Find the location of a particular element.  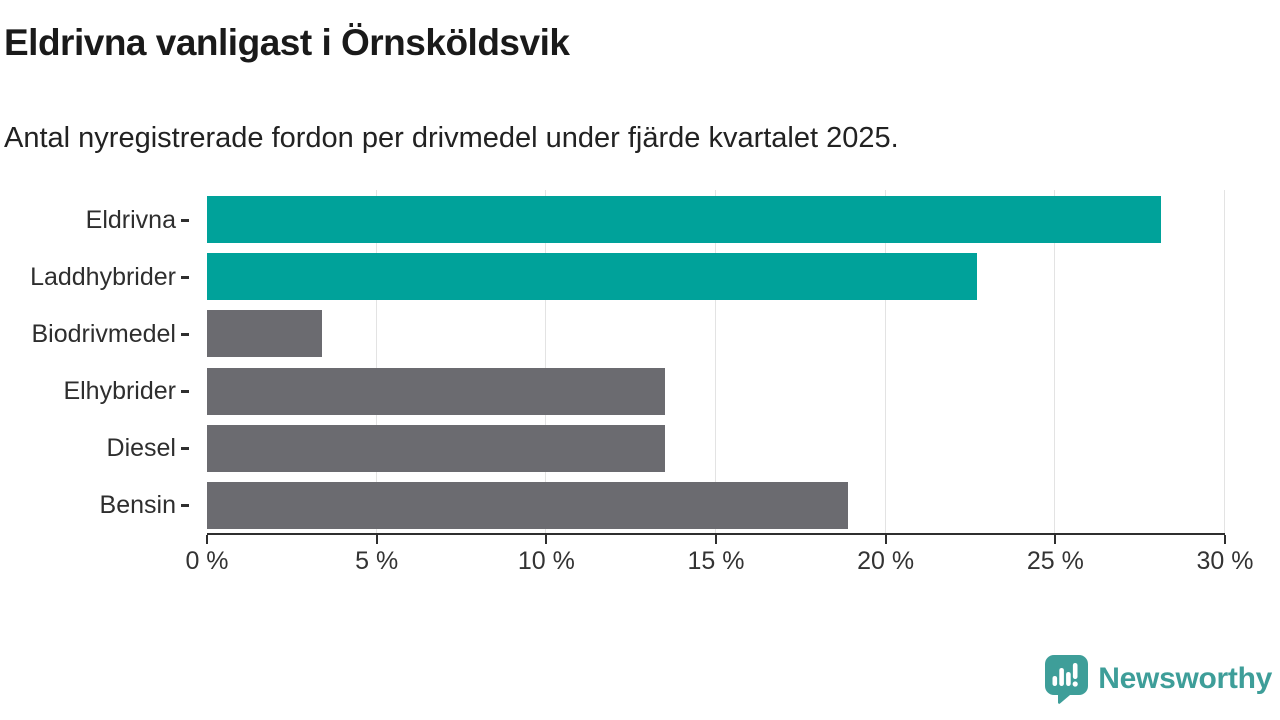

bar-elhybrider is located at coordinates (436, 391).